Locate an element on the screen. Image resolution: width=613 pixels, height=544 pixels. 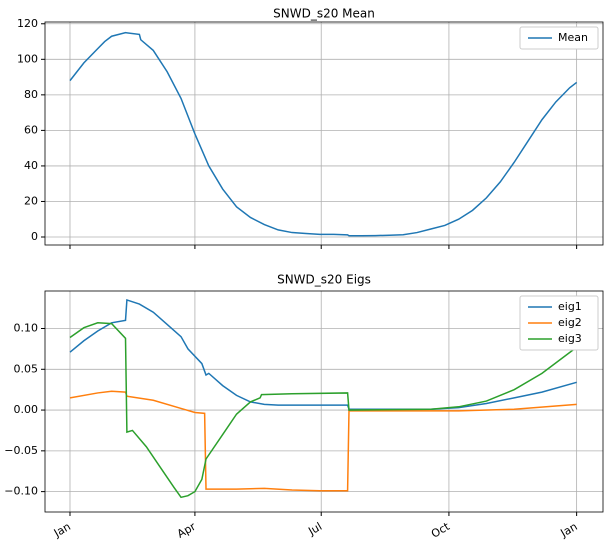
y-tick-label: 60 is located at coordinates (31, 129).